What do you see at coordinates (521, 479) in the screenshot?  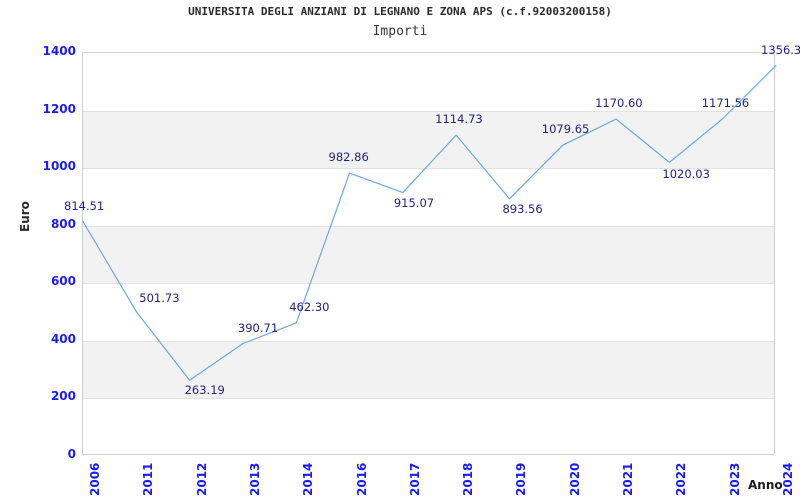 I see `x-tick-label: 2019` at bounding box center [521, 479].